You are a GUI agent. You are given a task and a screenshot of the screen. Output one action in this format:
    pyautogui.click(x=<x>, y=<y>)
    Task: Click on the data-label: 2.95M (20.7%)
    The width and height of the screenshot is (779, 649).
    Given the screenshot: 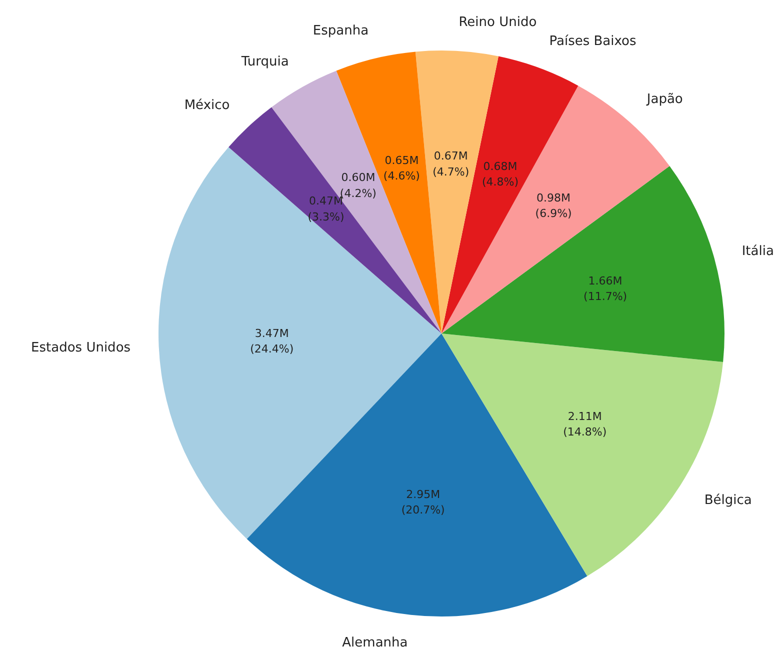 What is the action you would take?
    pyautogui.click(x=423, y=502)
    